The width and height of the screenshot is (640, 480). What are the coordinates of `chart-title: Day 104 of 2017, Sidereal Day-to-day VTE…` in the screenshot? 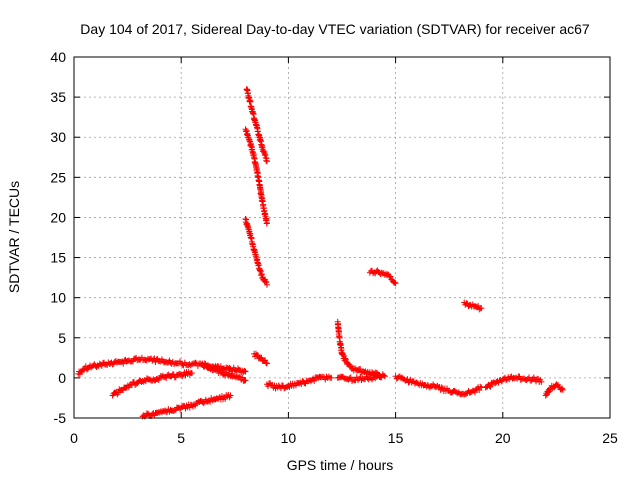 It's located at (335, 29).